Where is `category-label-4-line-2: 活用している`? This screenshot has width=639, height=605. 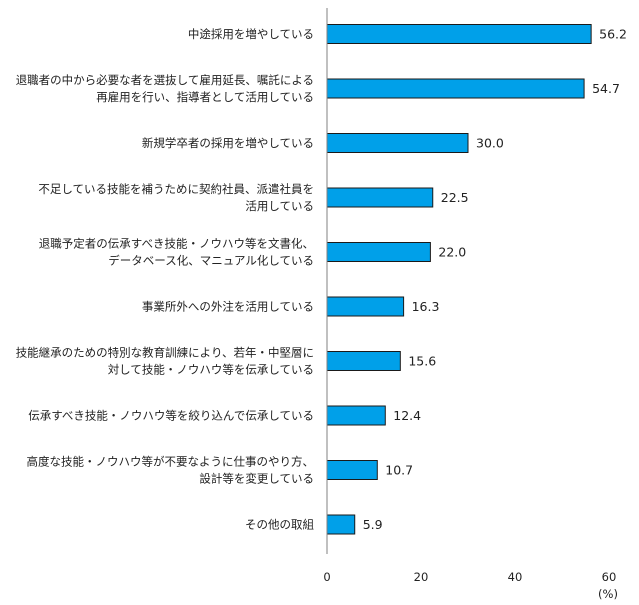
category-label-4-line-2: 活用している is located at coordinates (279, 206).